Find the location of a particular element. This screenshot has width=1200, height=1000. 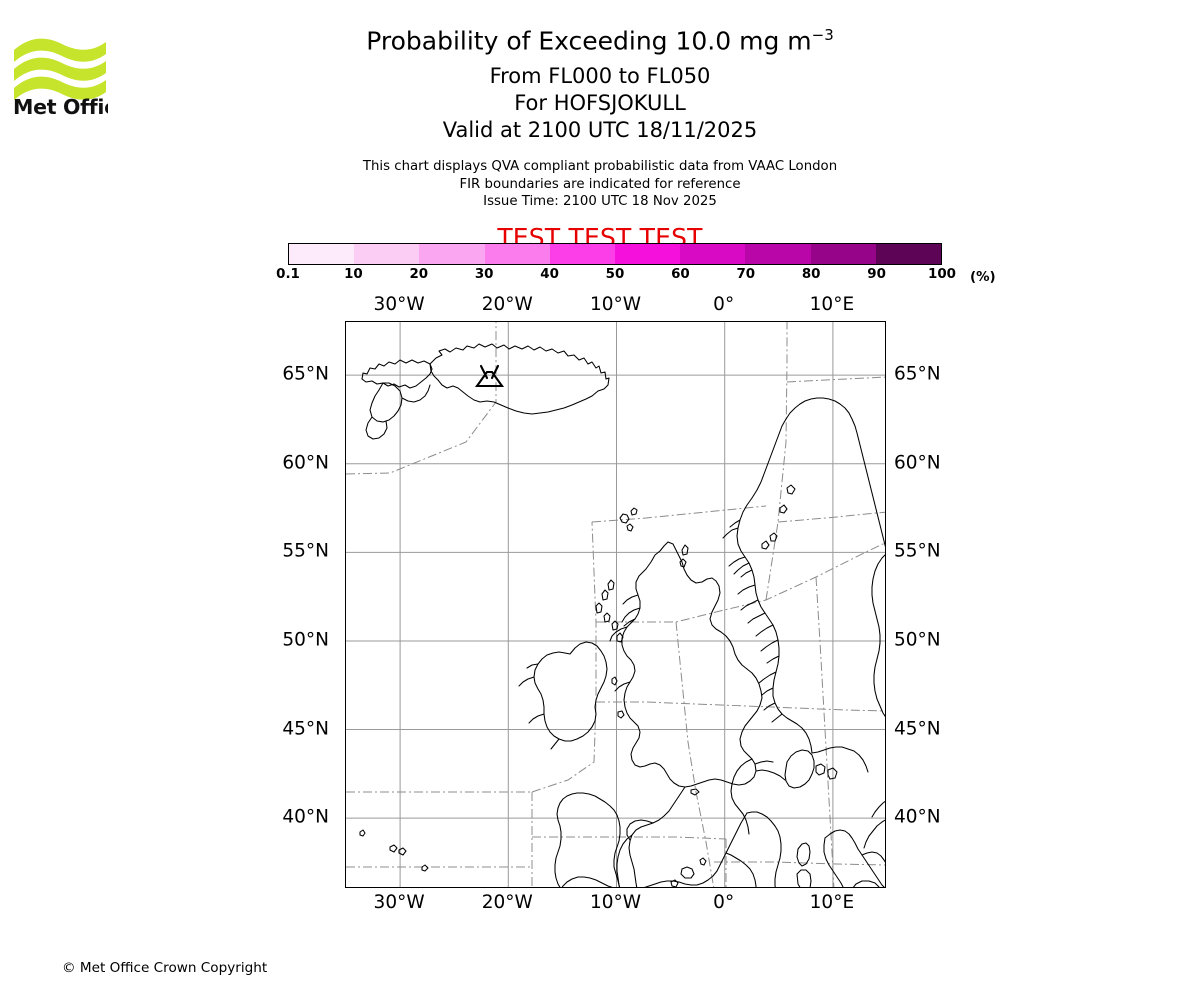

latitude-axis-right: 65°N 60°N 55°N 50°N 45°N 40°N is located at coordinates (994, 604).